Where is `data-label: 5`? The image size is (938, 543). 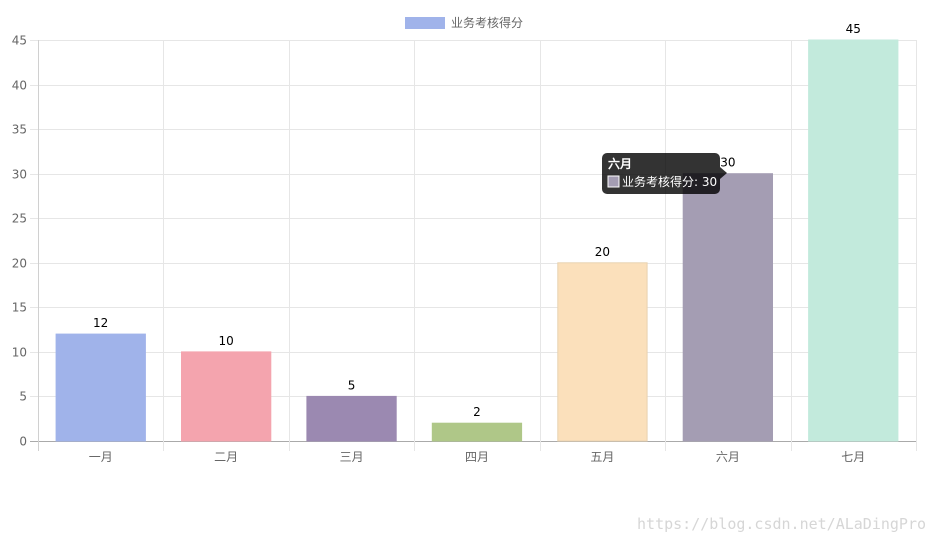
data-label: 5 is located at coordinates (352, 385).